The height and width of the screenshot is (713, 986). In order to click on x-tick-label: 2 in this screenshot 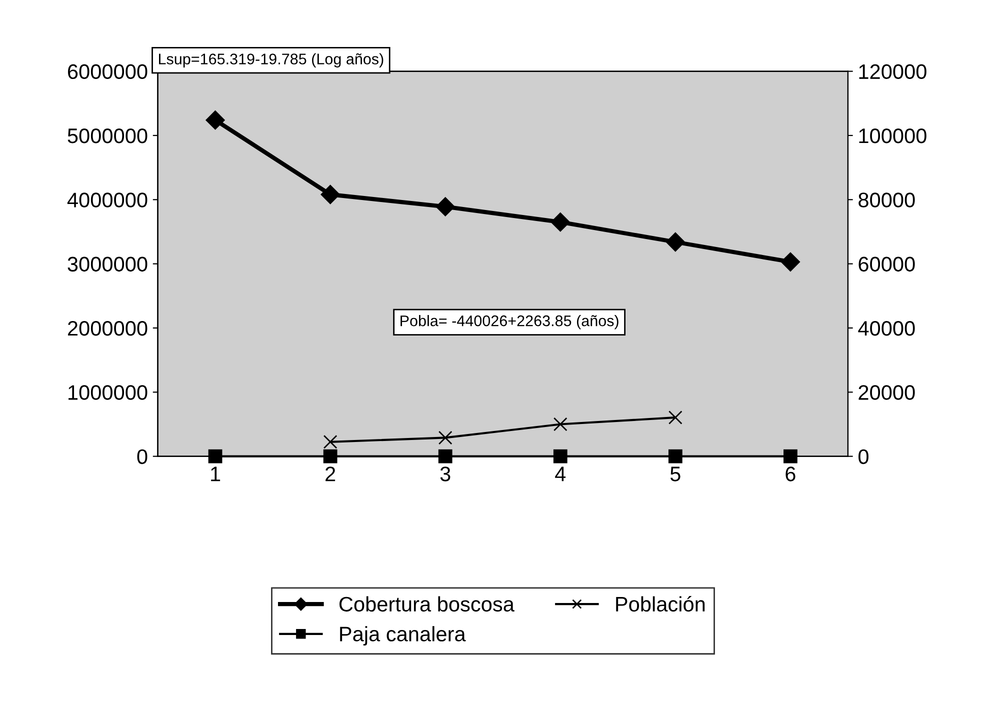, I will do `click(331, 474)`.